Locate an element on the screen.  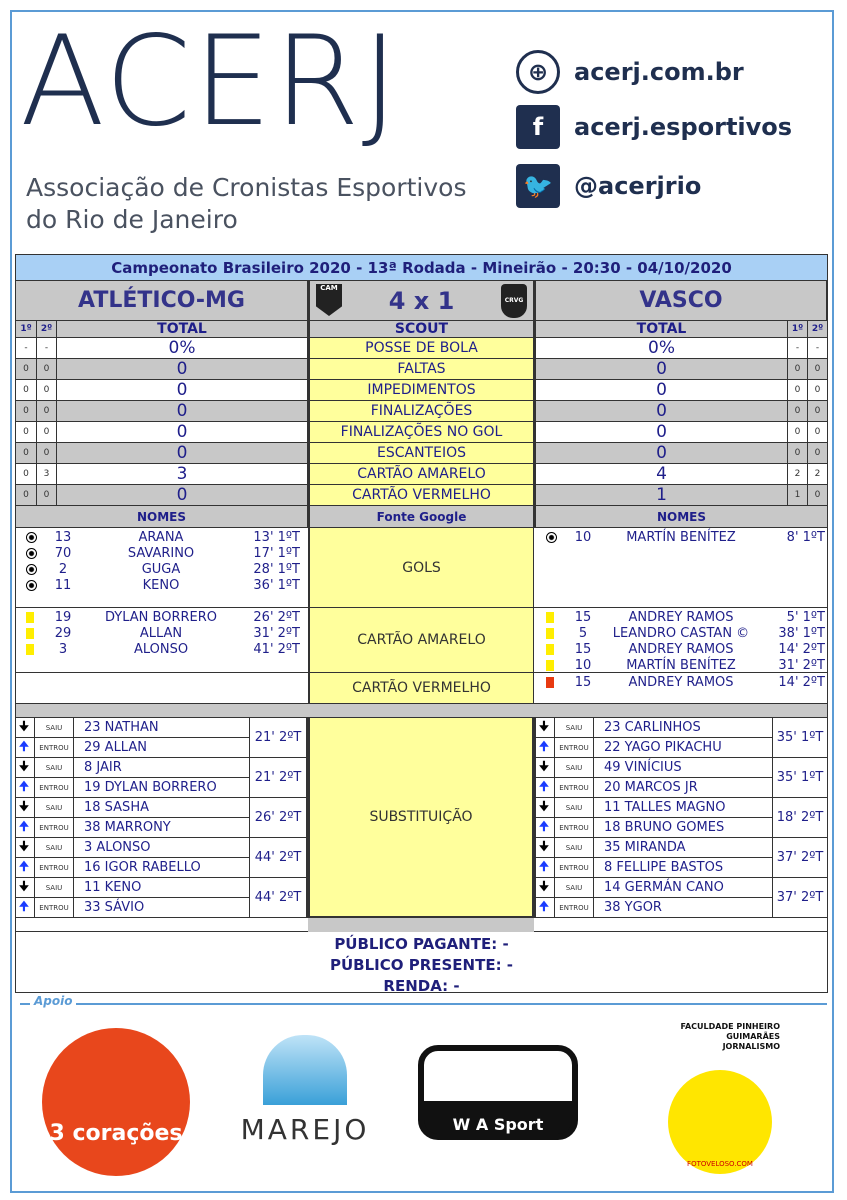
sub-player: 8 FELLIPE BASTOS is located at coordinates (664, 867).